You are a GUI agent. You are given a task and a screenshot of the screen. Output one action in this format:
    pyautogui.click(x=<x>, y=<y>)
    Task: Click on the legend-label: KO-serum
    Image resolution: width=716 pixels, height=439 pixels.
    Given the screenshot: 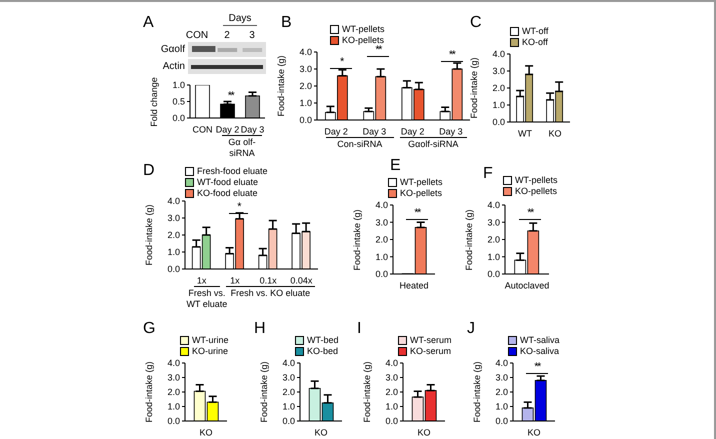 What is the action you would take?
    pyautogui.click(x=430, y=351)
    